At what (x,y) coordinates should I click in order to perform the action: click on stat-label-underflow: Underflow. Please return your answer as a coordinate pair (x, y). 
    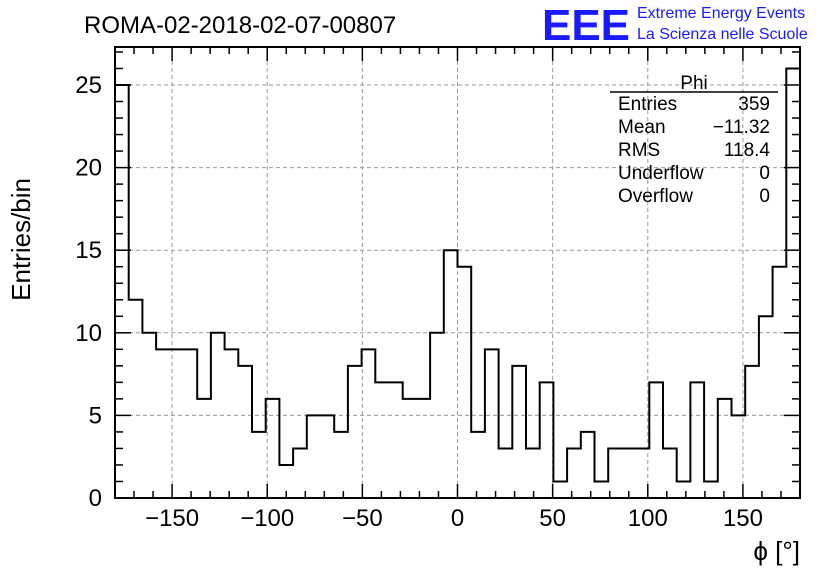
    Looking at the image, I should click on (661, 173).